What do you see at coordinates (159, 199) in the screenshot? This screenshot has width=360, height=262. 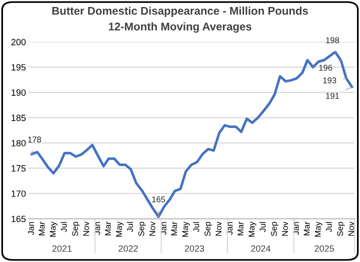 I see `annotation: 165` at bounding box center [159, 199].